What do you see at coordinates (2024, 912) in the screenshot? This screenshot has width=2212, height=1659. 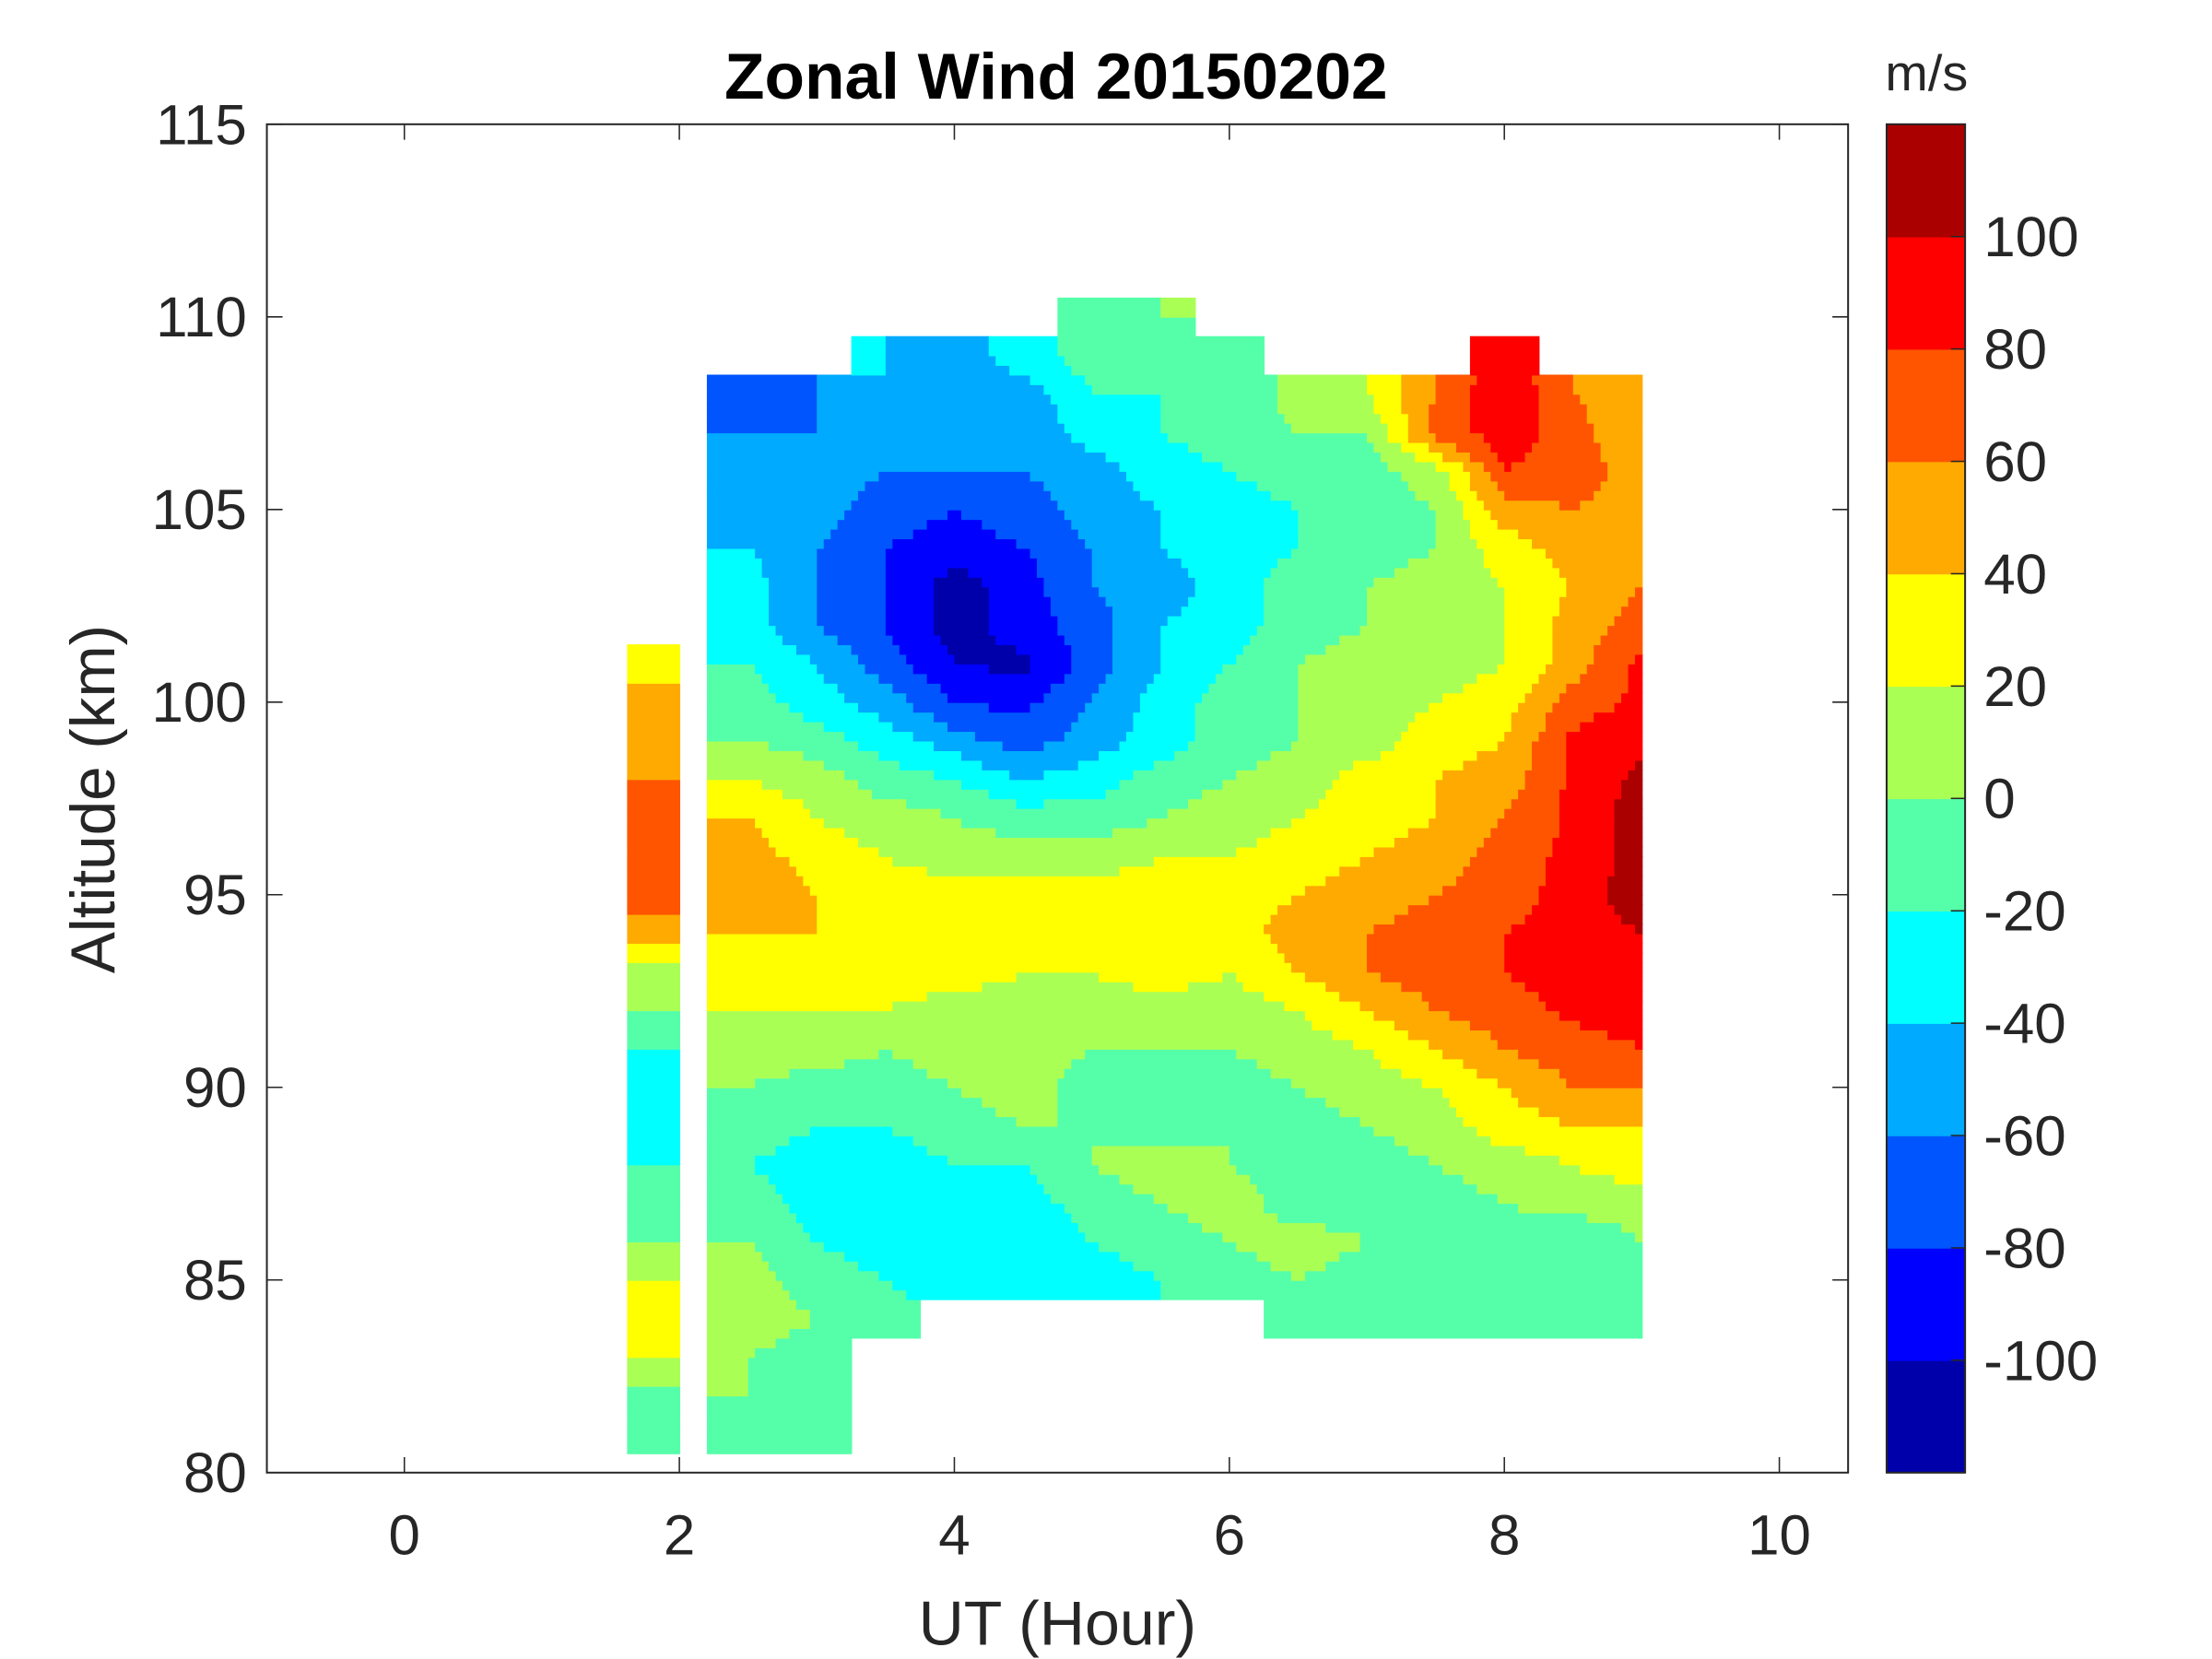 I see `colorbar-tick-label: -20` at bounding box center [2024, 912].